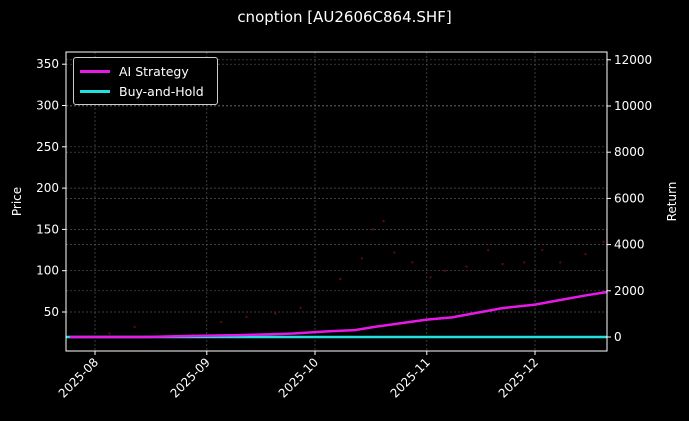 Image resolution: width=689 pixels, height=421 pixels. Describe the element at coordinates (47, 64) in the screenshot. I see `left-tick-label: 350` at that location.